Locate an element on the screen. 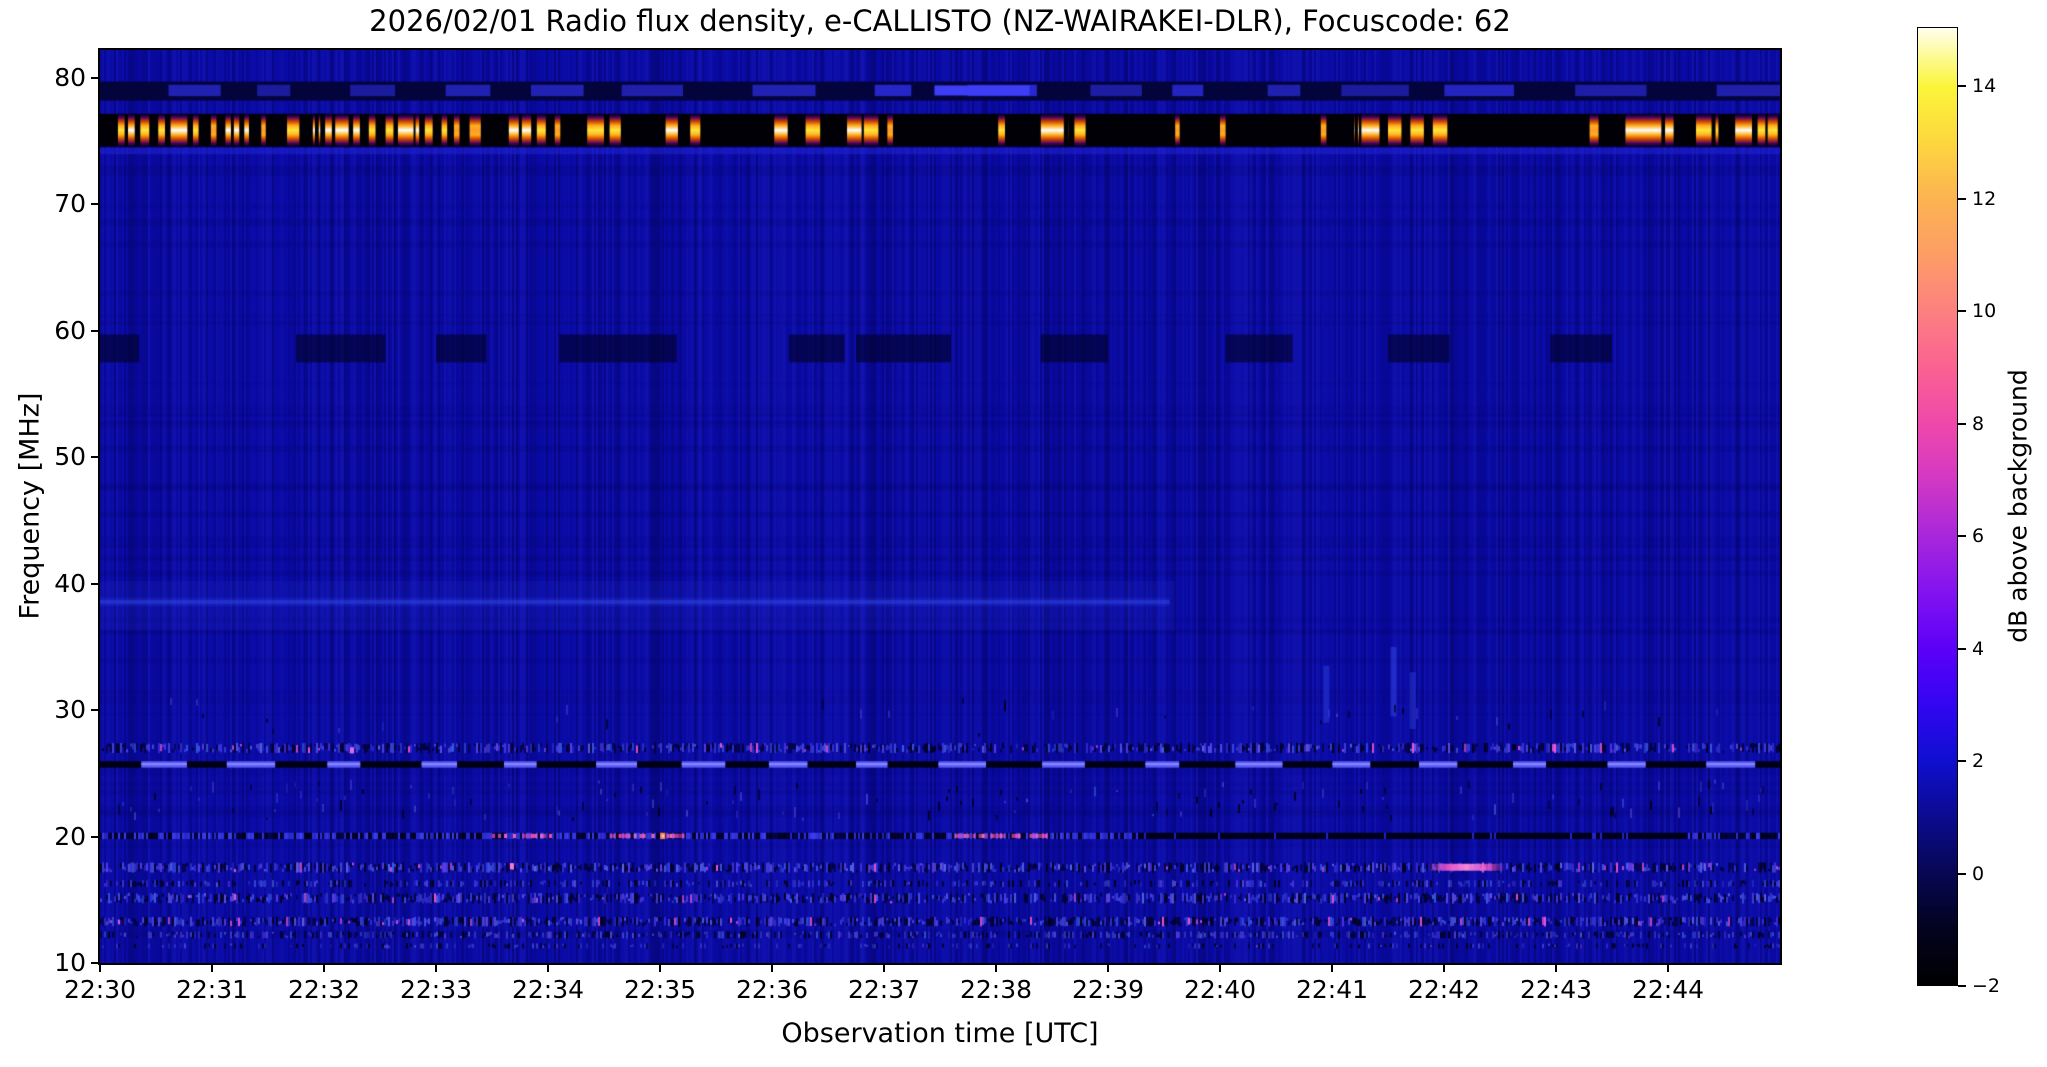 The image size is (2047, 1067). x-tick-label: 22:39 is located at coordinates (1108, 989).